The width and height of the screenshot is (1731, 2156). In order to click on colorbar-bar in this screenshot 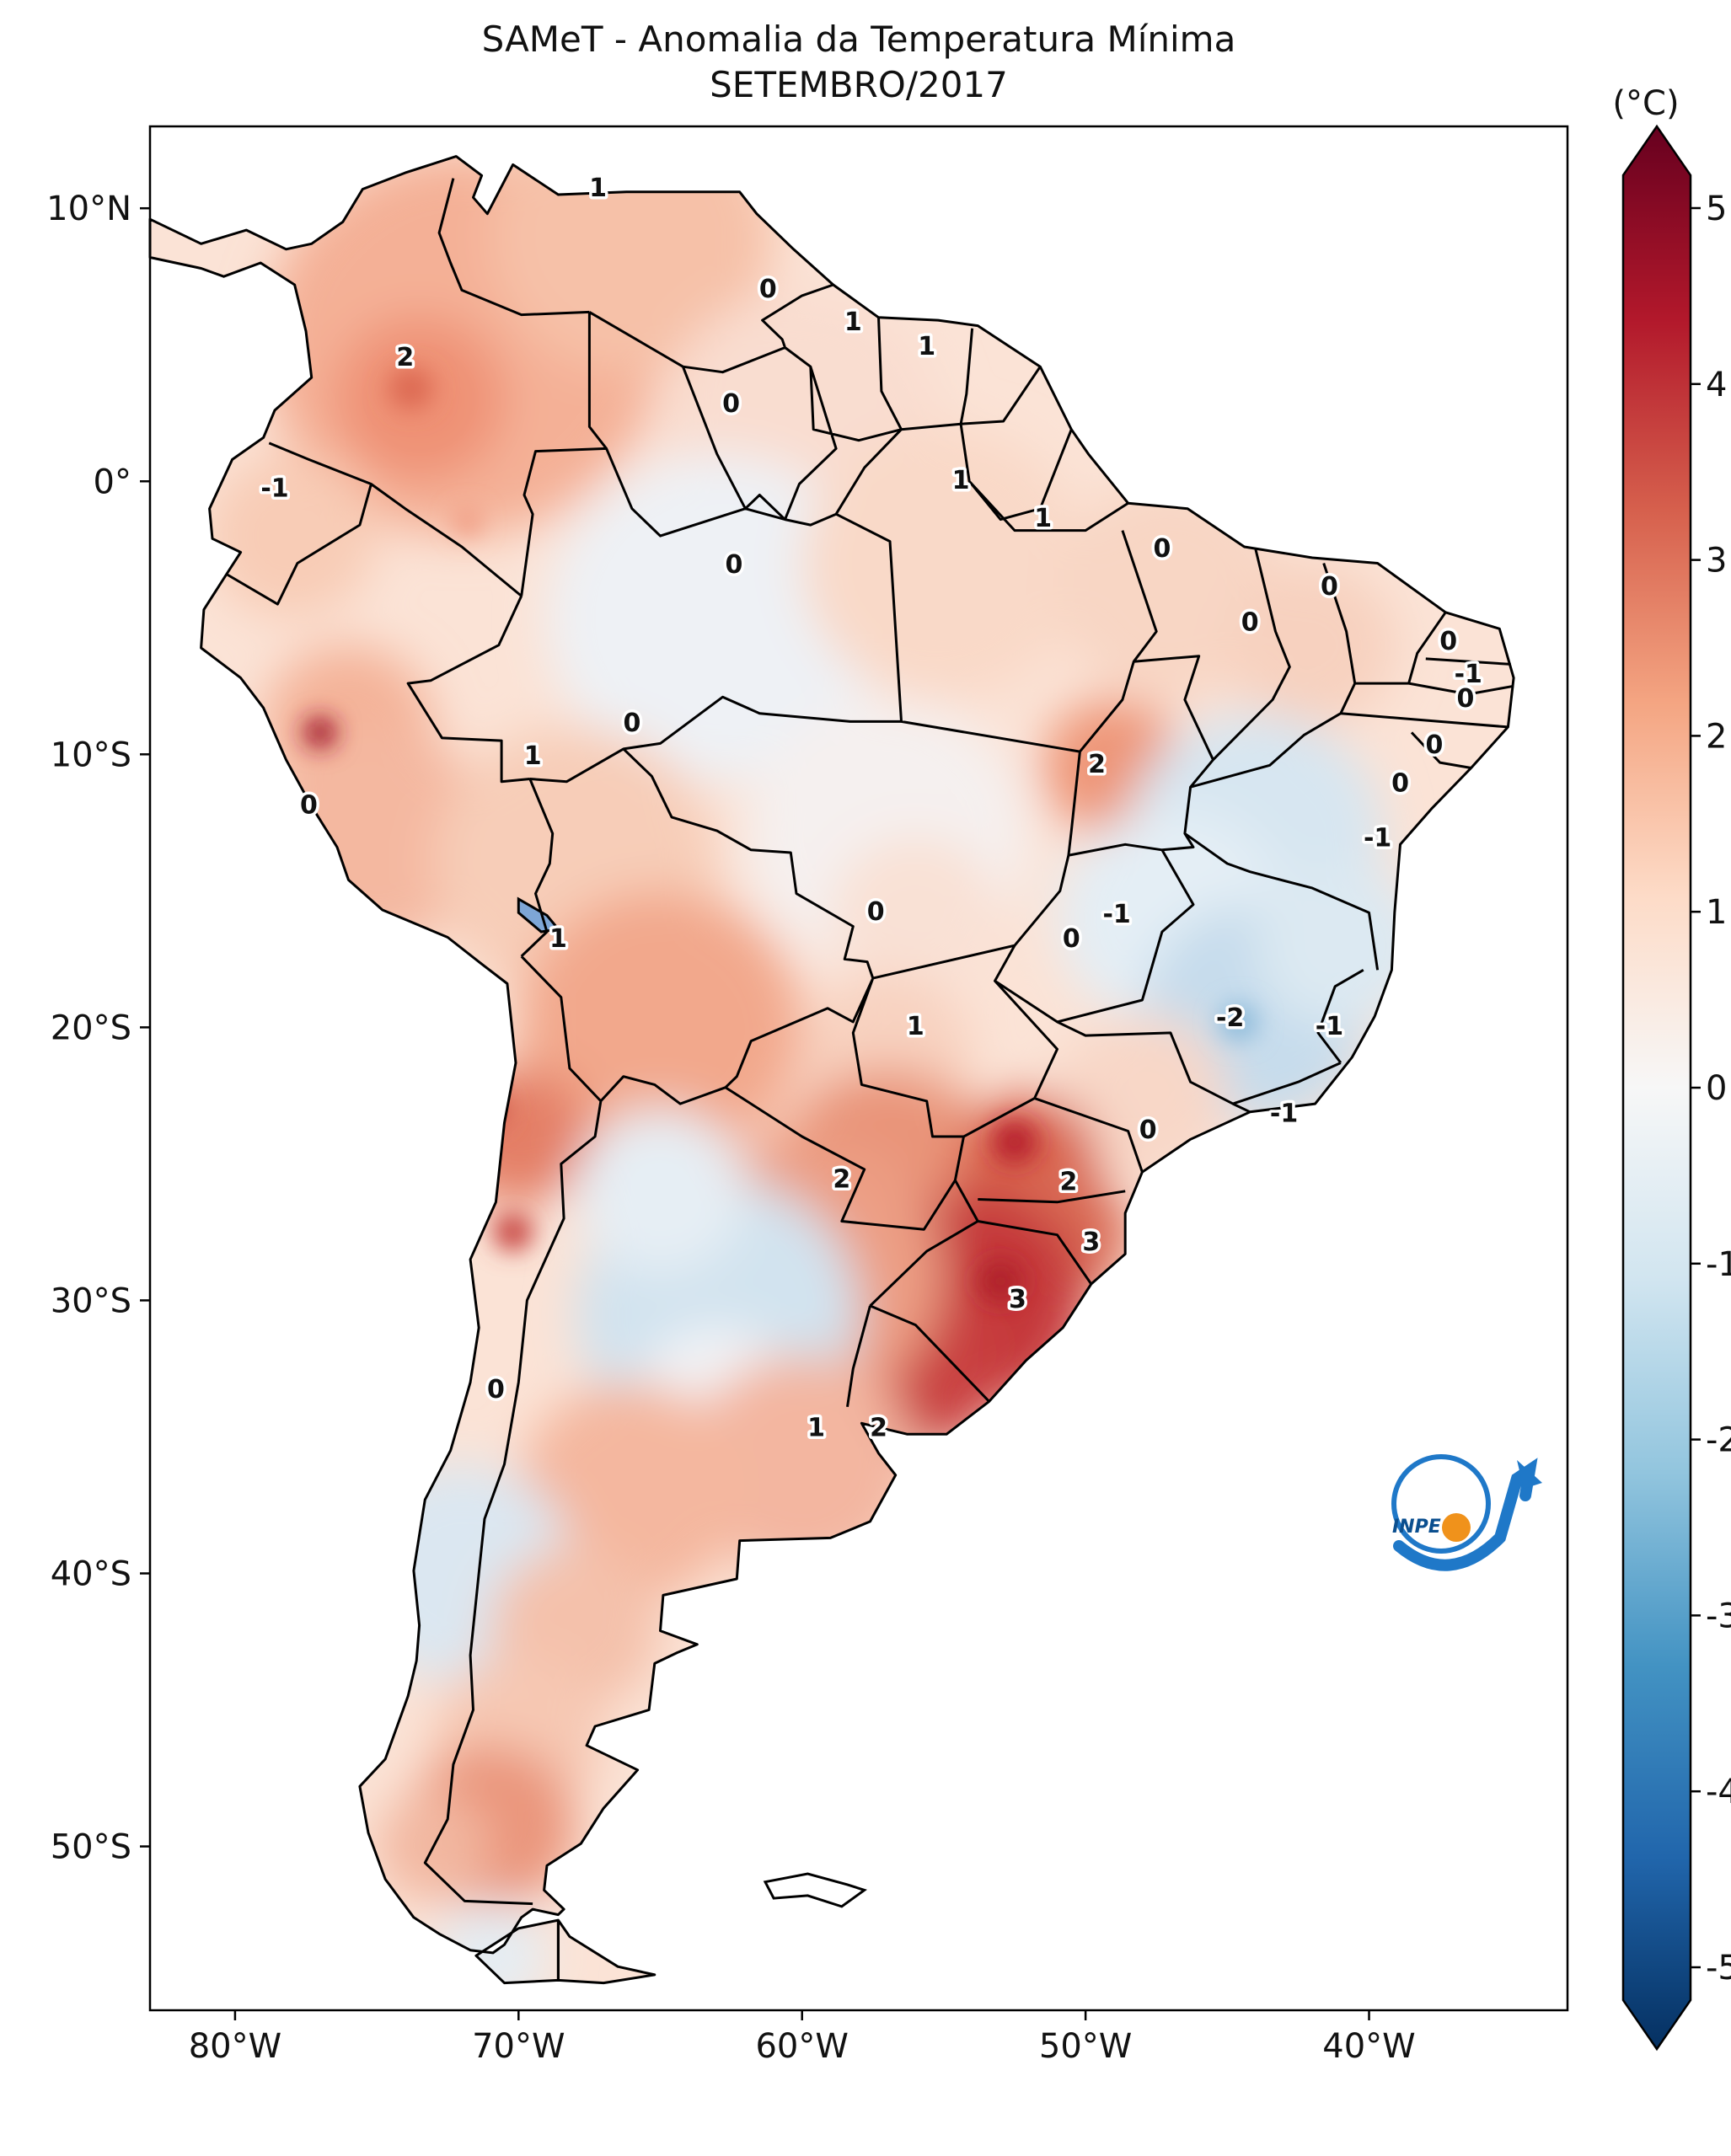, I will do `click(1656, 1088)`.